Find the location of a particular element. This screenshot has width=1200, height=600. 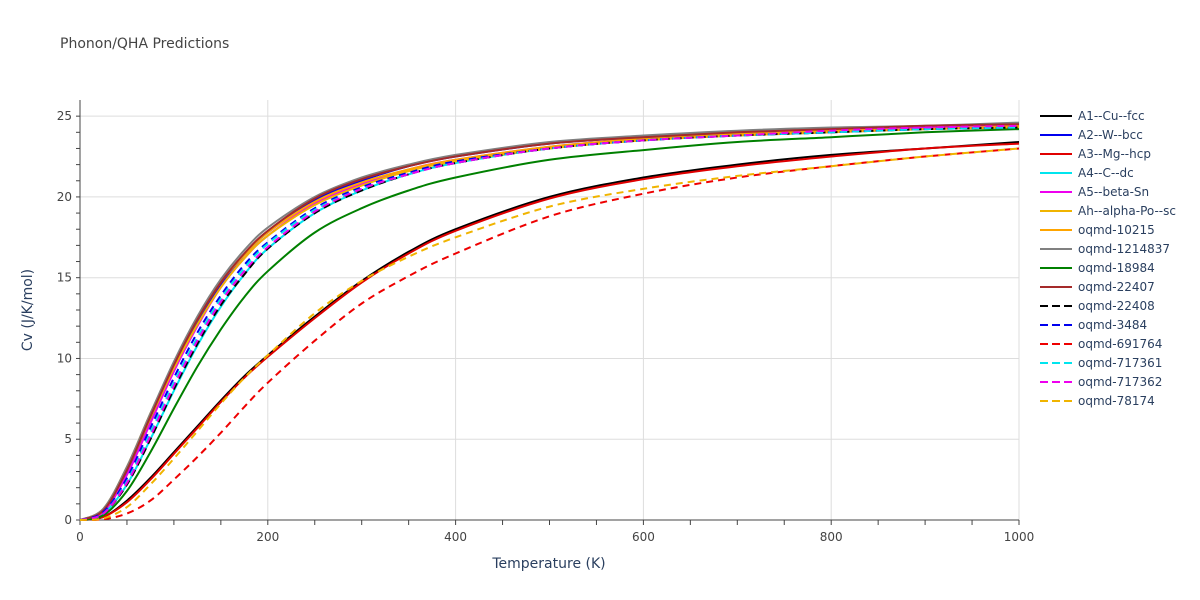

legend-item: oqmd-22407 is located at coordinates (1108, 286).